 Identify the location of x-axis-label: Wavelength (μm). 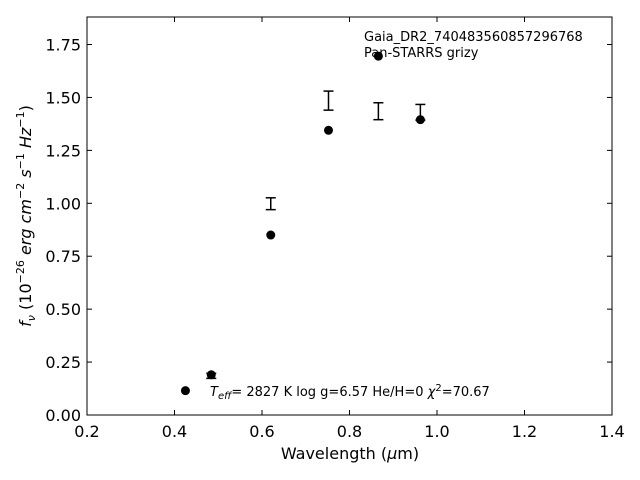
(350, 453).